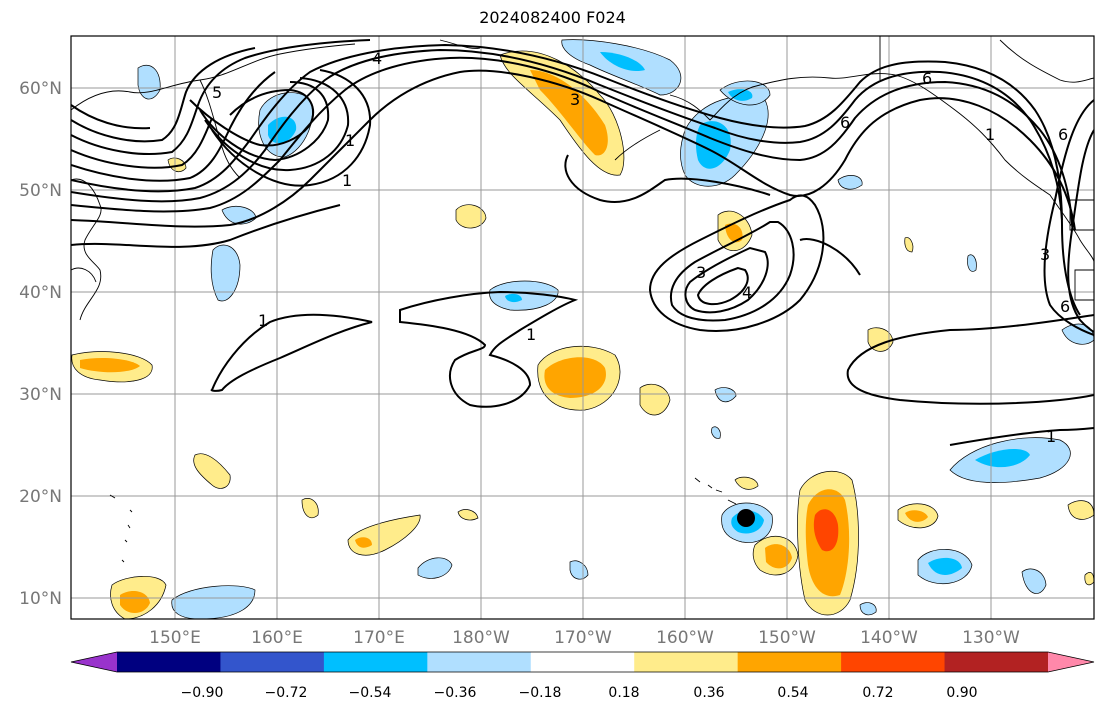 The image size is (1105, 712). I want to click on lon-label: 160°E, so click(277, 638).